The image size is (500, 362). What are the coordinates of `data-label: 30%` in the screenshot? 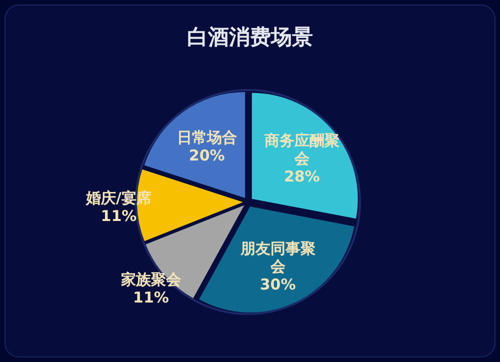 It's located at (278, 284).